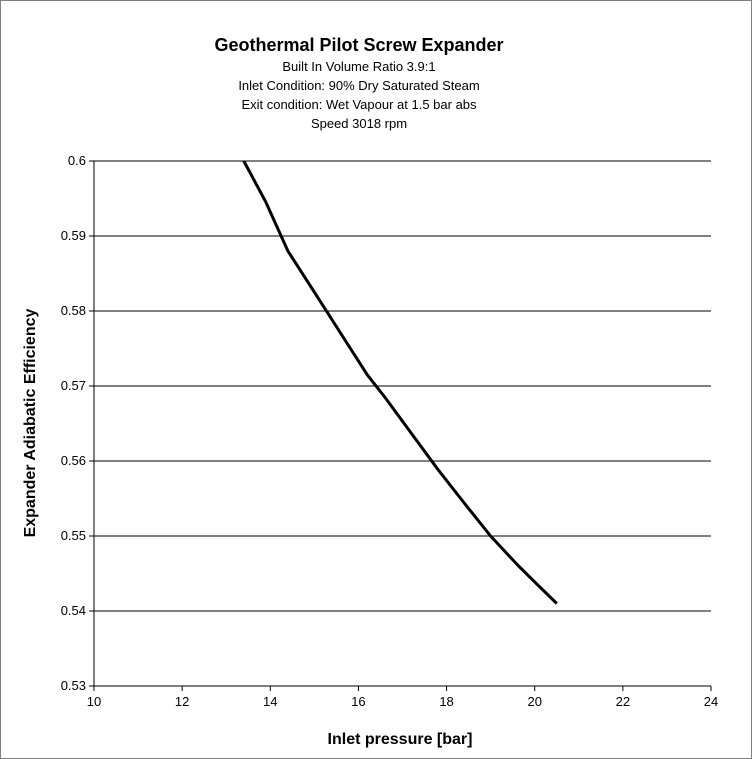 Image resolution: width=752 pixels, height=759 pixels. What do you see at coordinates (73, 685) in the screenshot?
I see `y-tick-label: 0.53` at bounding box center [73, 685].